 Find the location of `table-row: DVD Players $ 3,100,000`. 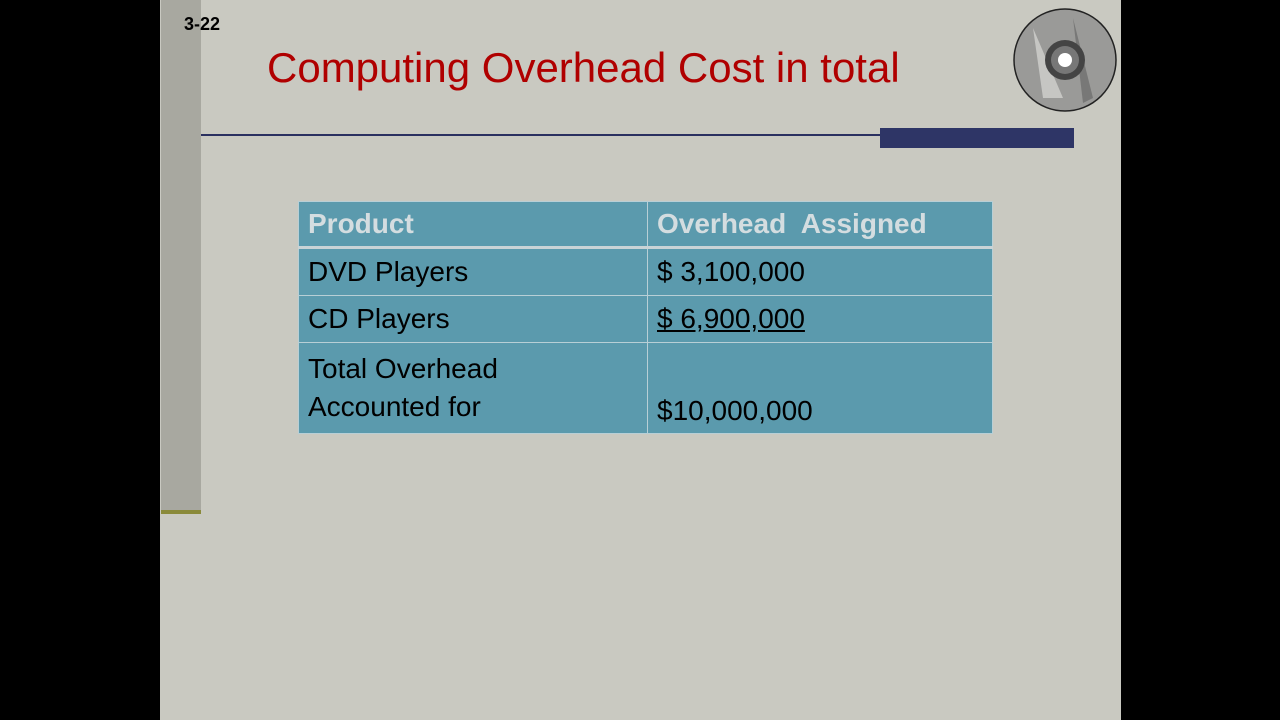

table-row: DVD Players $ 3,100,000 is located at coordinates (645, 271).